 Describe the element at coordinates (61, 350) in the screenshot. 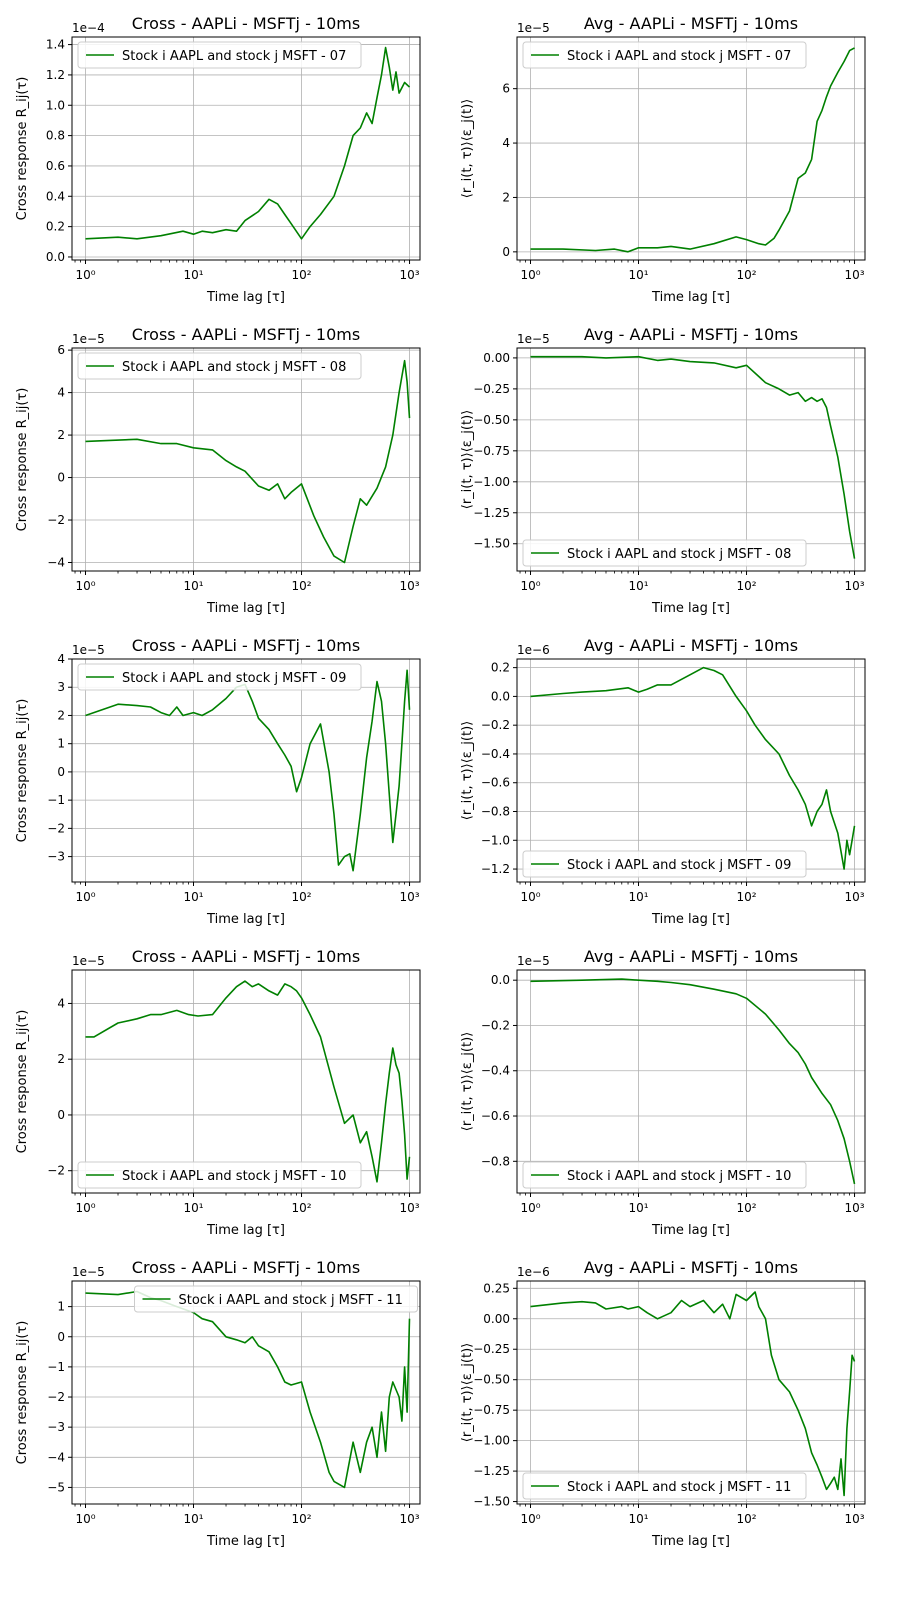

I see `y-tick-label: 6` at that location.